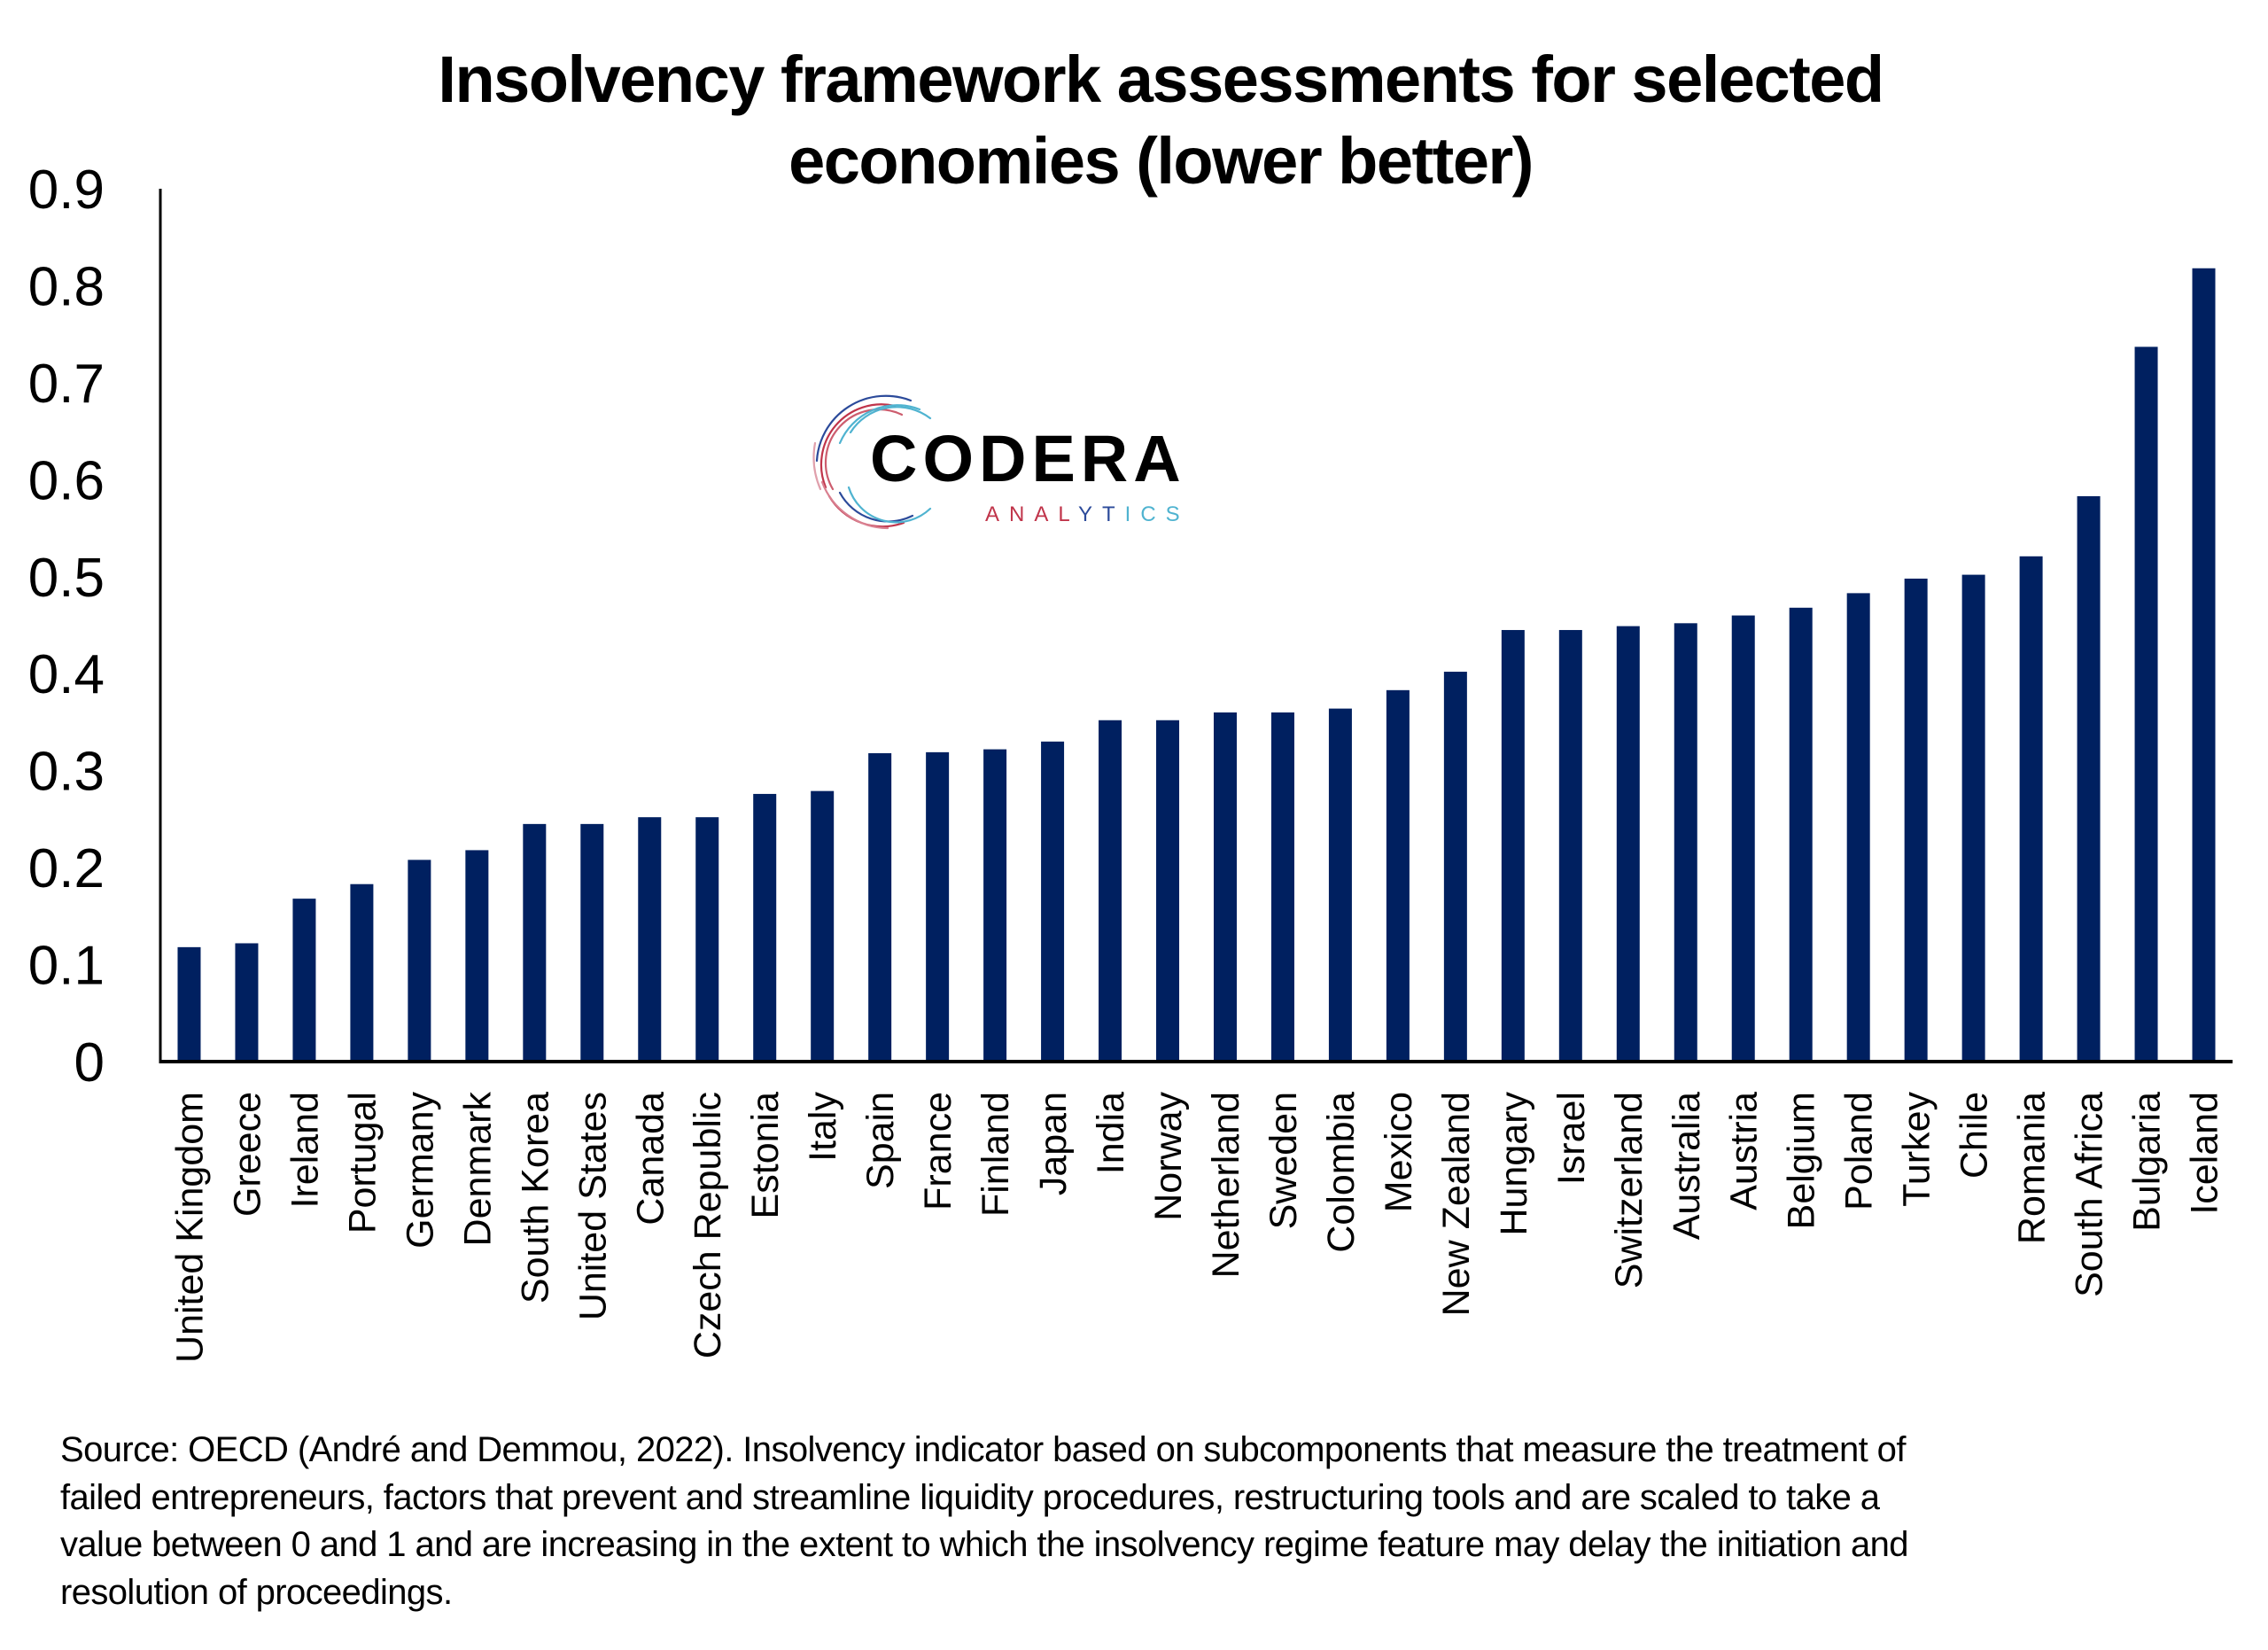 This screenshot has height=1650, width=2268. What do you see at coordinates (256, 1592) in the screenshot?
I see `footnote-line-4: resolution of proceedings.` at bounding box center [256, 1592].